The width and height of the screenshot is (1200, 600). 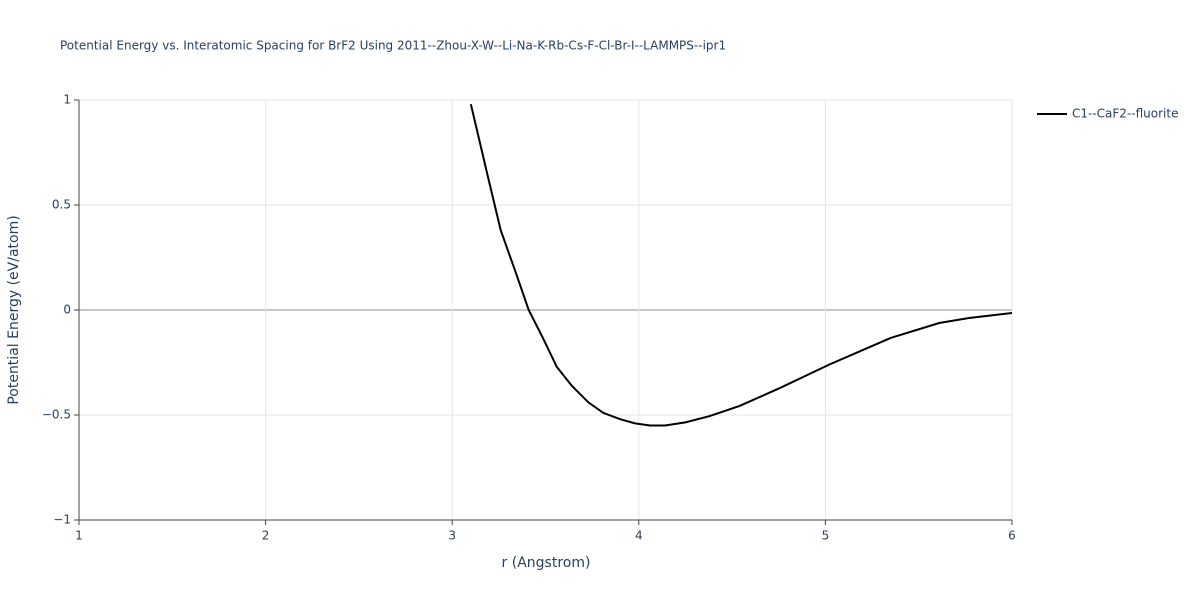 I want to click on y-tick-label: 0.5, so click(x=61, y=205).